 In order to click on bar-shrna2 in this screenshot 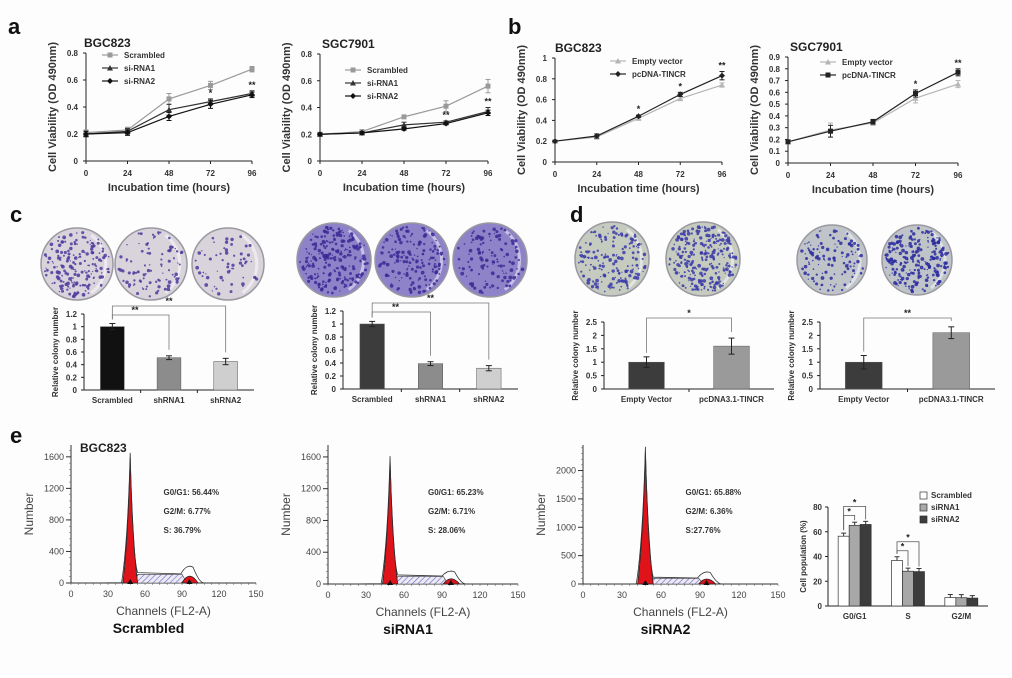, I will do `click(225, 376)`.